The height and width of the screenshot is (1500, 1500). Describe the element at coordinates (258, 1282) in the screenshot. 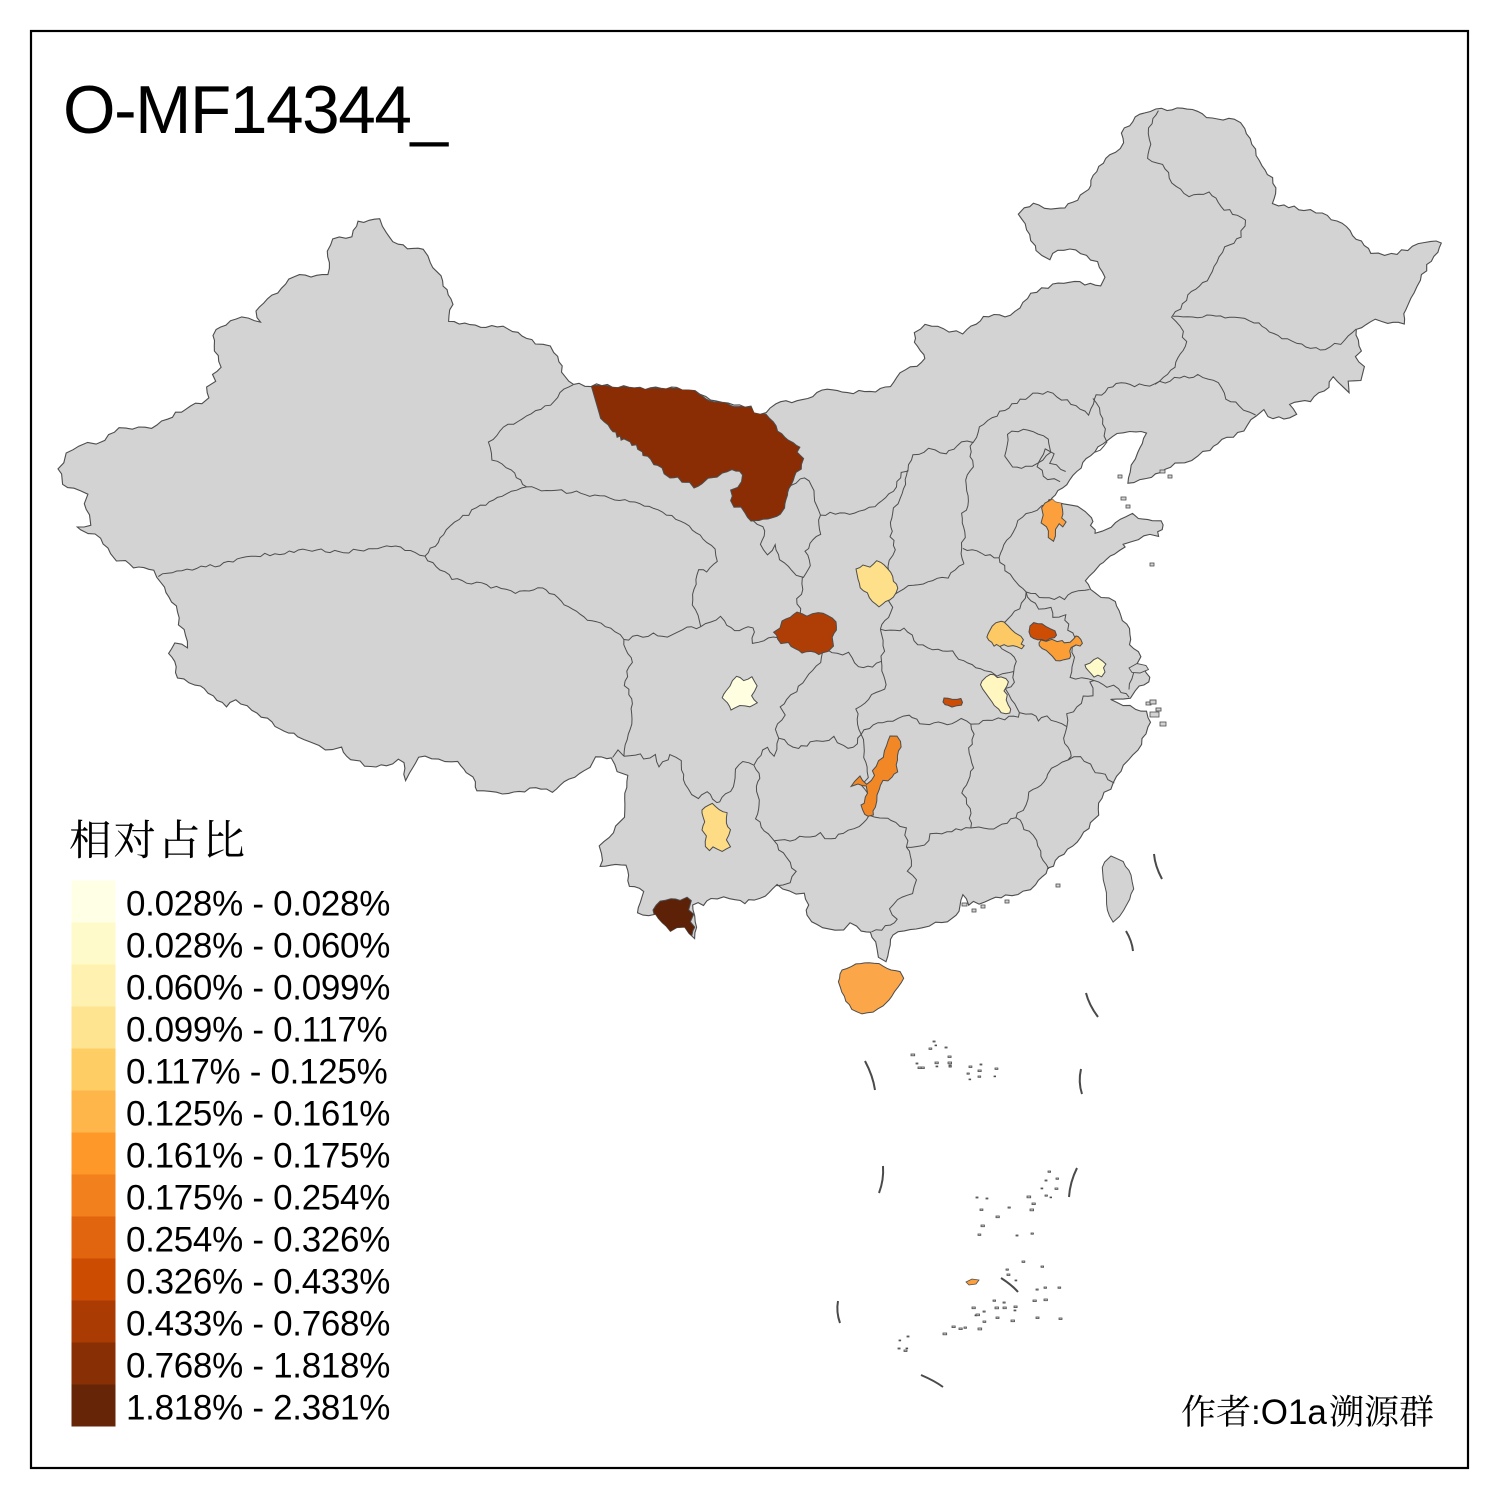

I see `svg-text: 0.326% - 0.433%` at that location.